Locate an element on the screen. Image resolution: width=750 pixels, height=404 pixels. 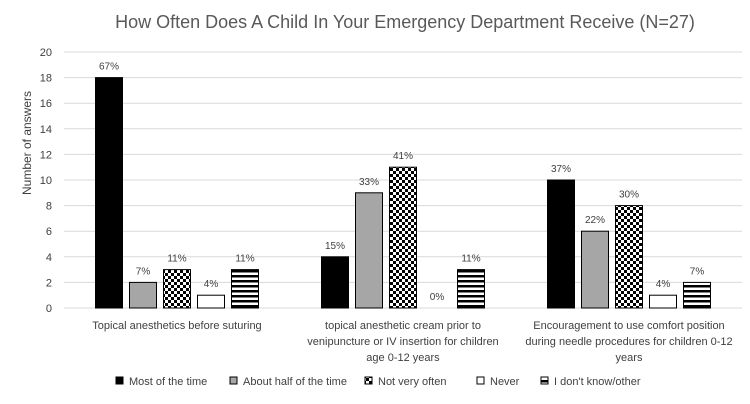
legend-label: Never is located at coordinates (505, 382).